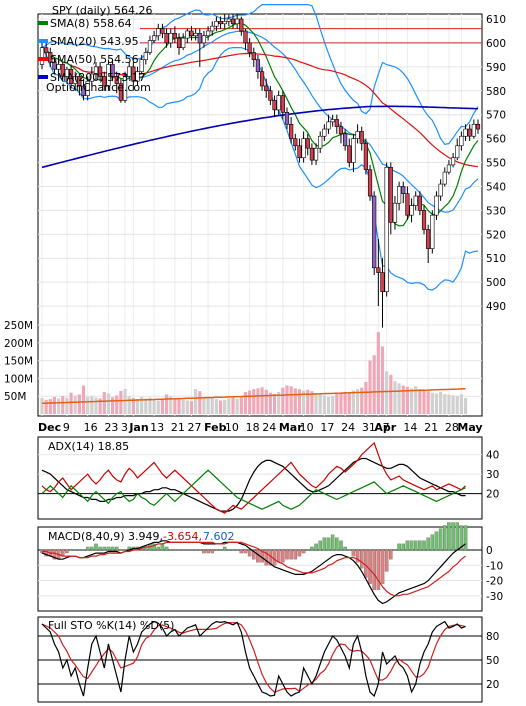  I want to click on legend-sma50: SMA(50) 554.56, so click(94, 59).